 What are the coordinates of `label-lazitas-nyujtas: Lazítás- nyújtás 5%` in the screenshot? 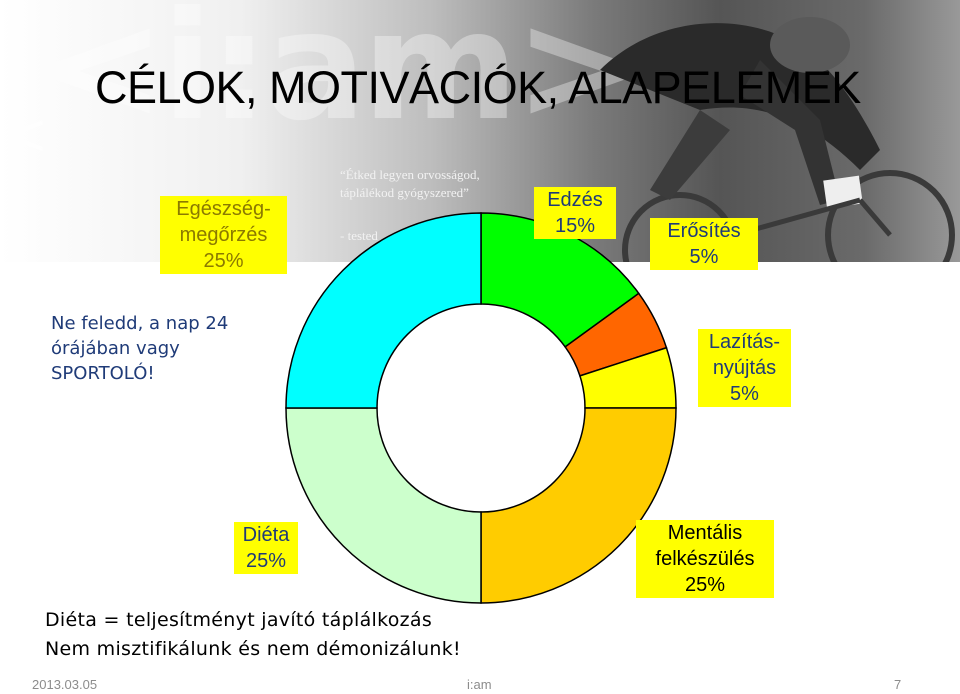 It's located at (744, 368).